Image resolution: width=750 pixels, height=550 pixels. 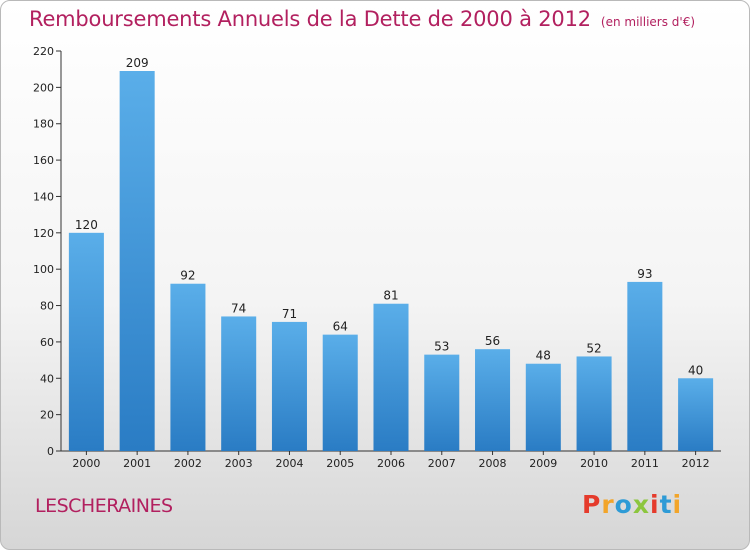 What do you see at coordinates (50, 451) in the screenshot?
I see `y-tick-label: 0` at bounding box center [50, 451].